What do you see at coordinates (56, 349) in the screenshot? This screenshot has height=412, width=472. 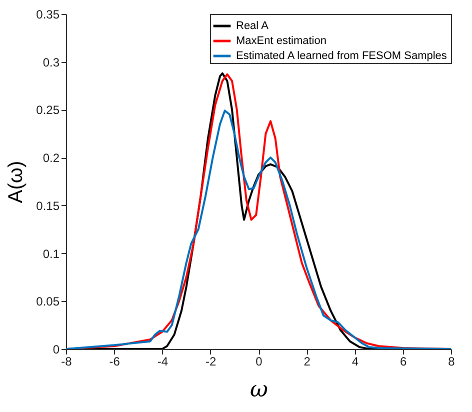 I see `y-tick-label: 0` at bounding box center [56, 349].